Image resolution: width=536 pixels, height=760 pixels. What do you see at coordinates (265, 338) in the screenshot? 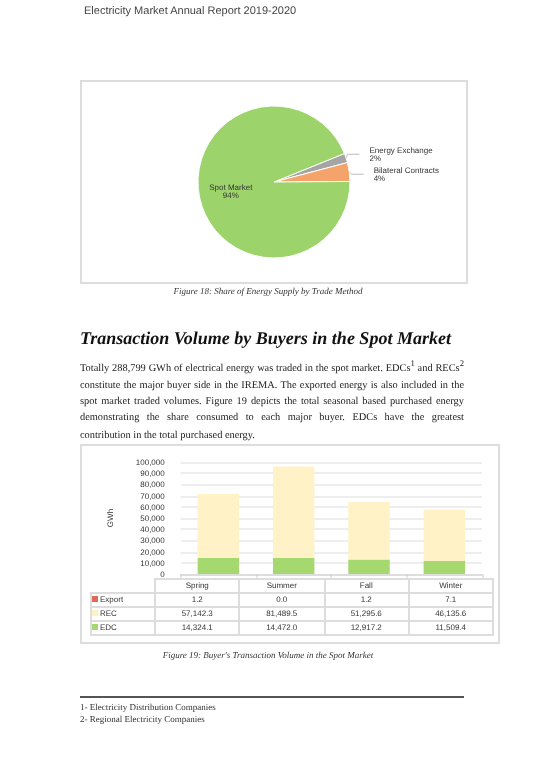
I see `chart-subtitle: Transaction Volume by Buyers in the Spot Market` at bounding box center [265, 338].